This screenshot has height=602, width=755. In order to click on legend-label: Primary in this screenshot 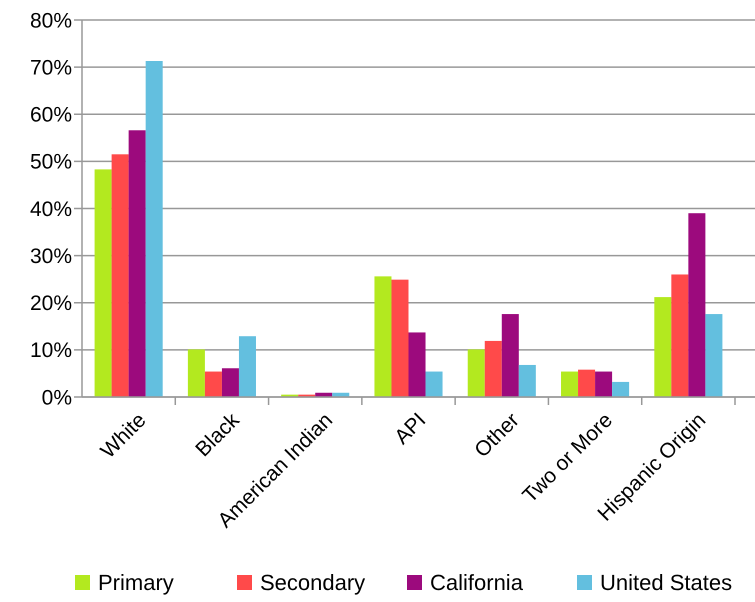, I will do `click(136, 582)`.